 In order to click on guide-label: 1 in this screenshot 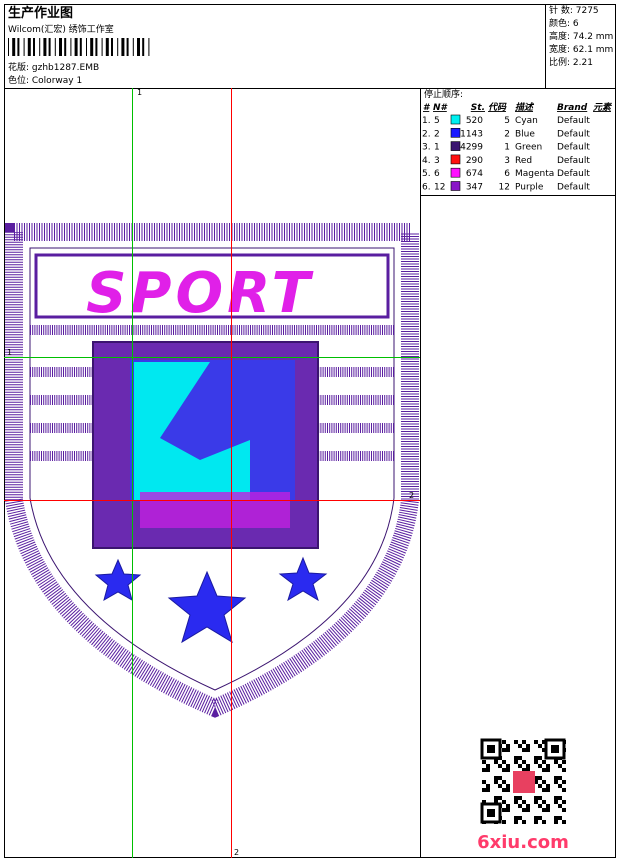, I will do `click(9, 352)`.